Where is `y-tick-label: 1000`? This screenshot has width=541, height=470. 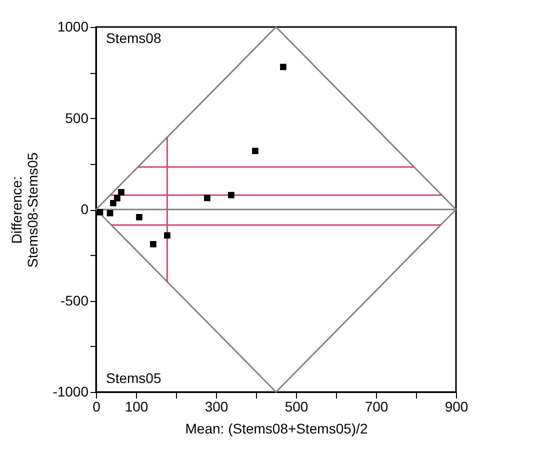 y-tick-label: 1000 is located at coordinates (73, 26).